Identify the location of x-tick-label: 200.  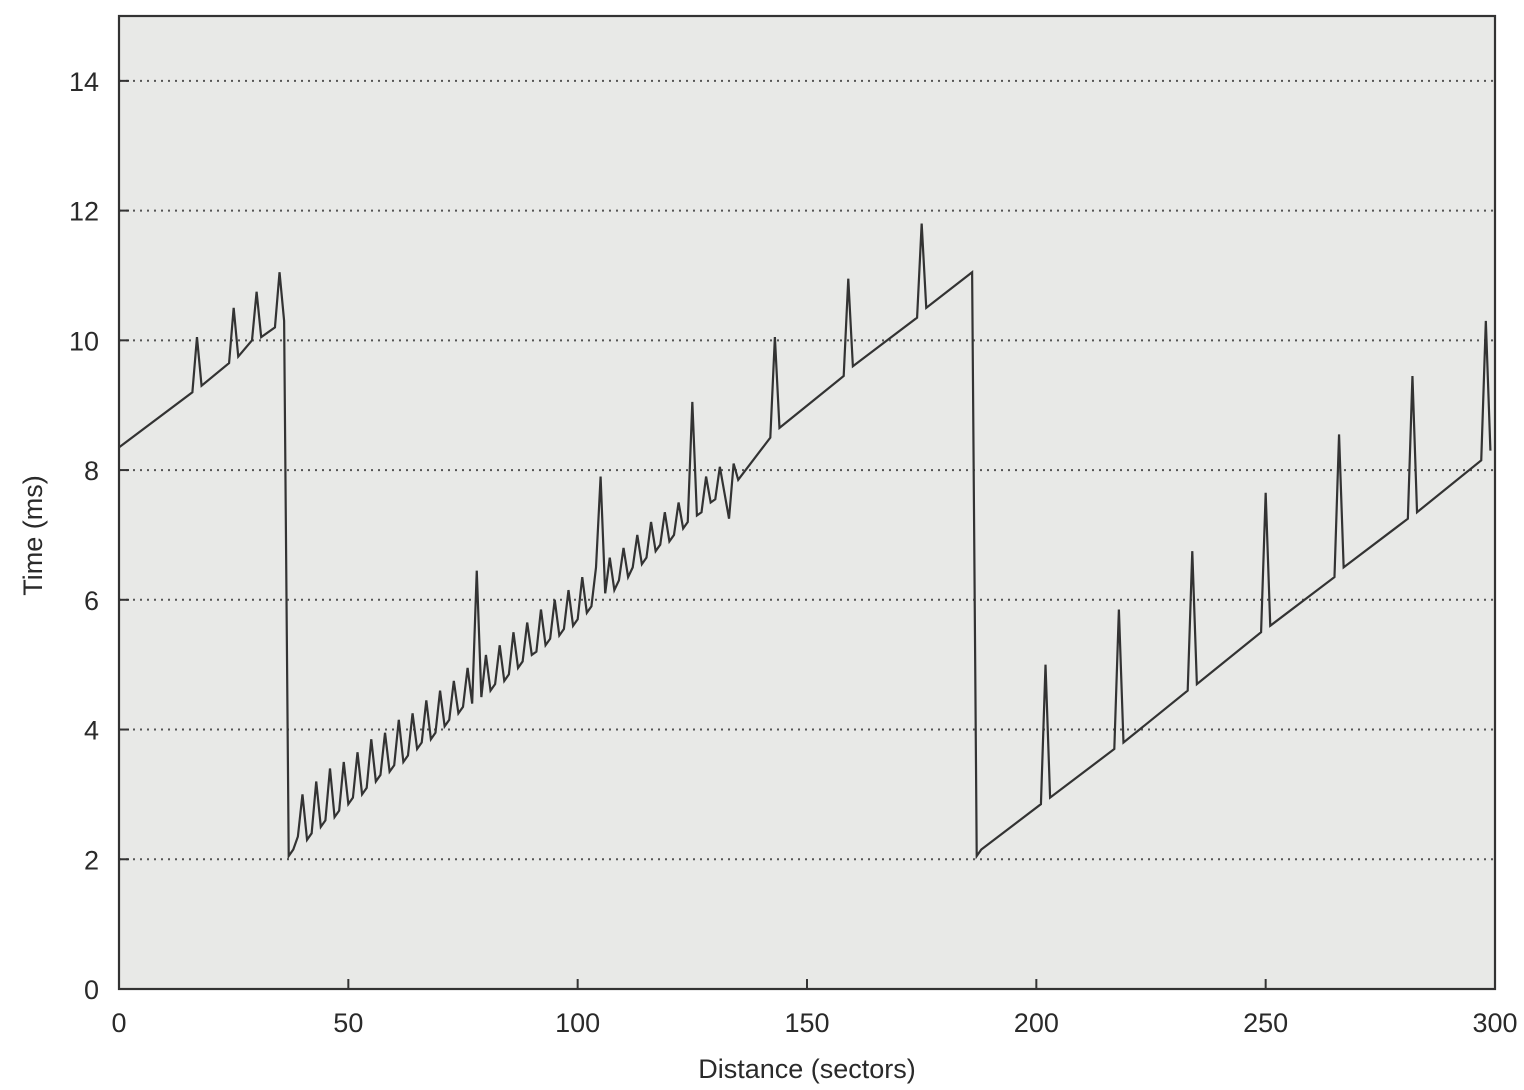
(1036, 1023).